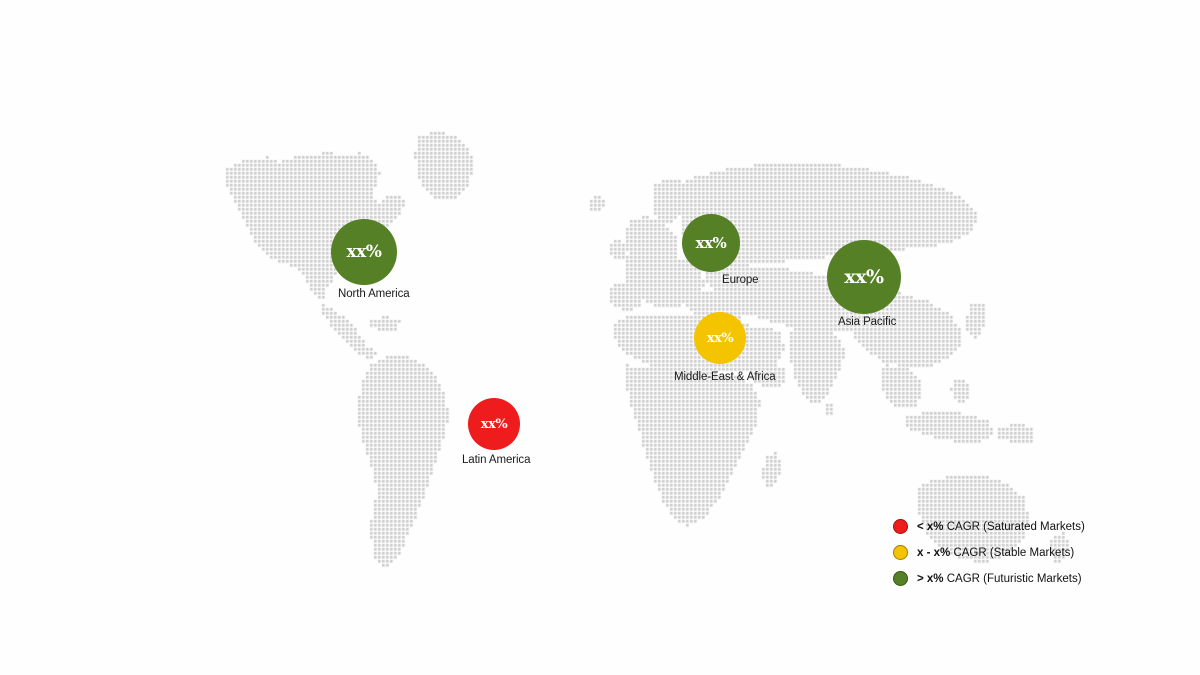 Image resolution: width=1200 pixels, height=675 pixels. Describe the element at coordinates (900, 552) in the screenshot. I see `legend-dot-stable-icon` at that location.